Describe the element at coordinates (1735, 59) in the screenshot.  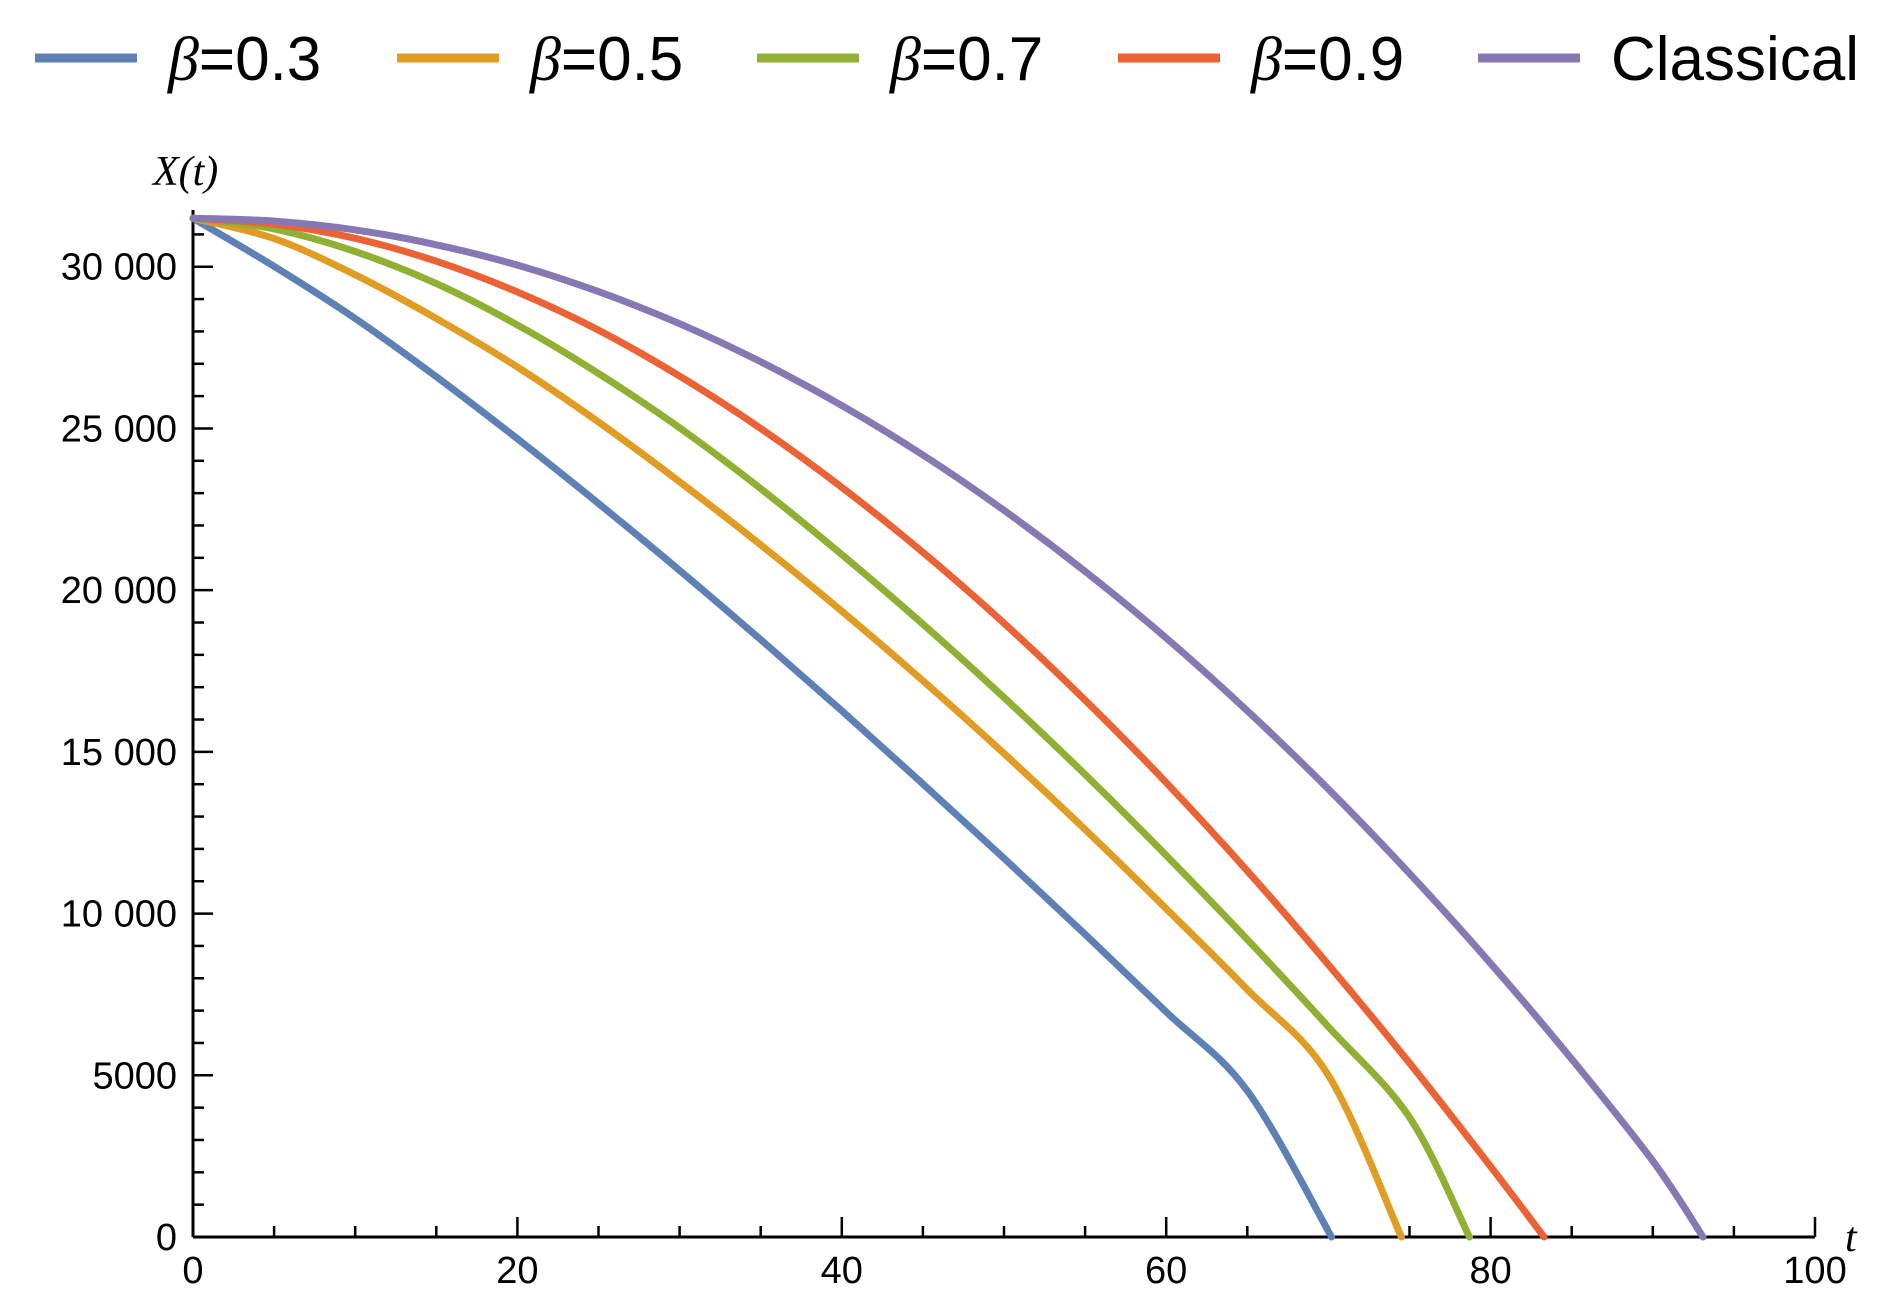
I see `legend-label-4: Classical` at that location.